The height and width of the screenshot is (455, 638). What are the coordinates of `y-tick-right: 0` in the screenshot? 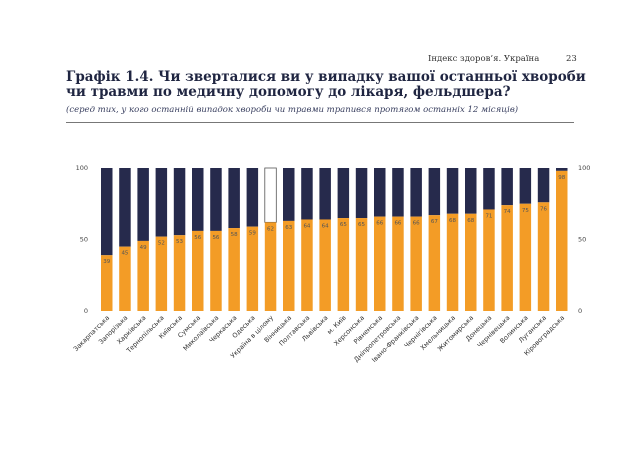 It's located at (580, 311).